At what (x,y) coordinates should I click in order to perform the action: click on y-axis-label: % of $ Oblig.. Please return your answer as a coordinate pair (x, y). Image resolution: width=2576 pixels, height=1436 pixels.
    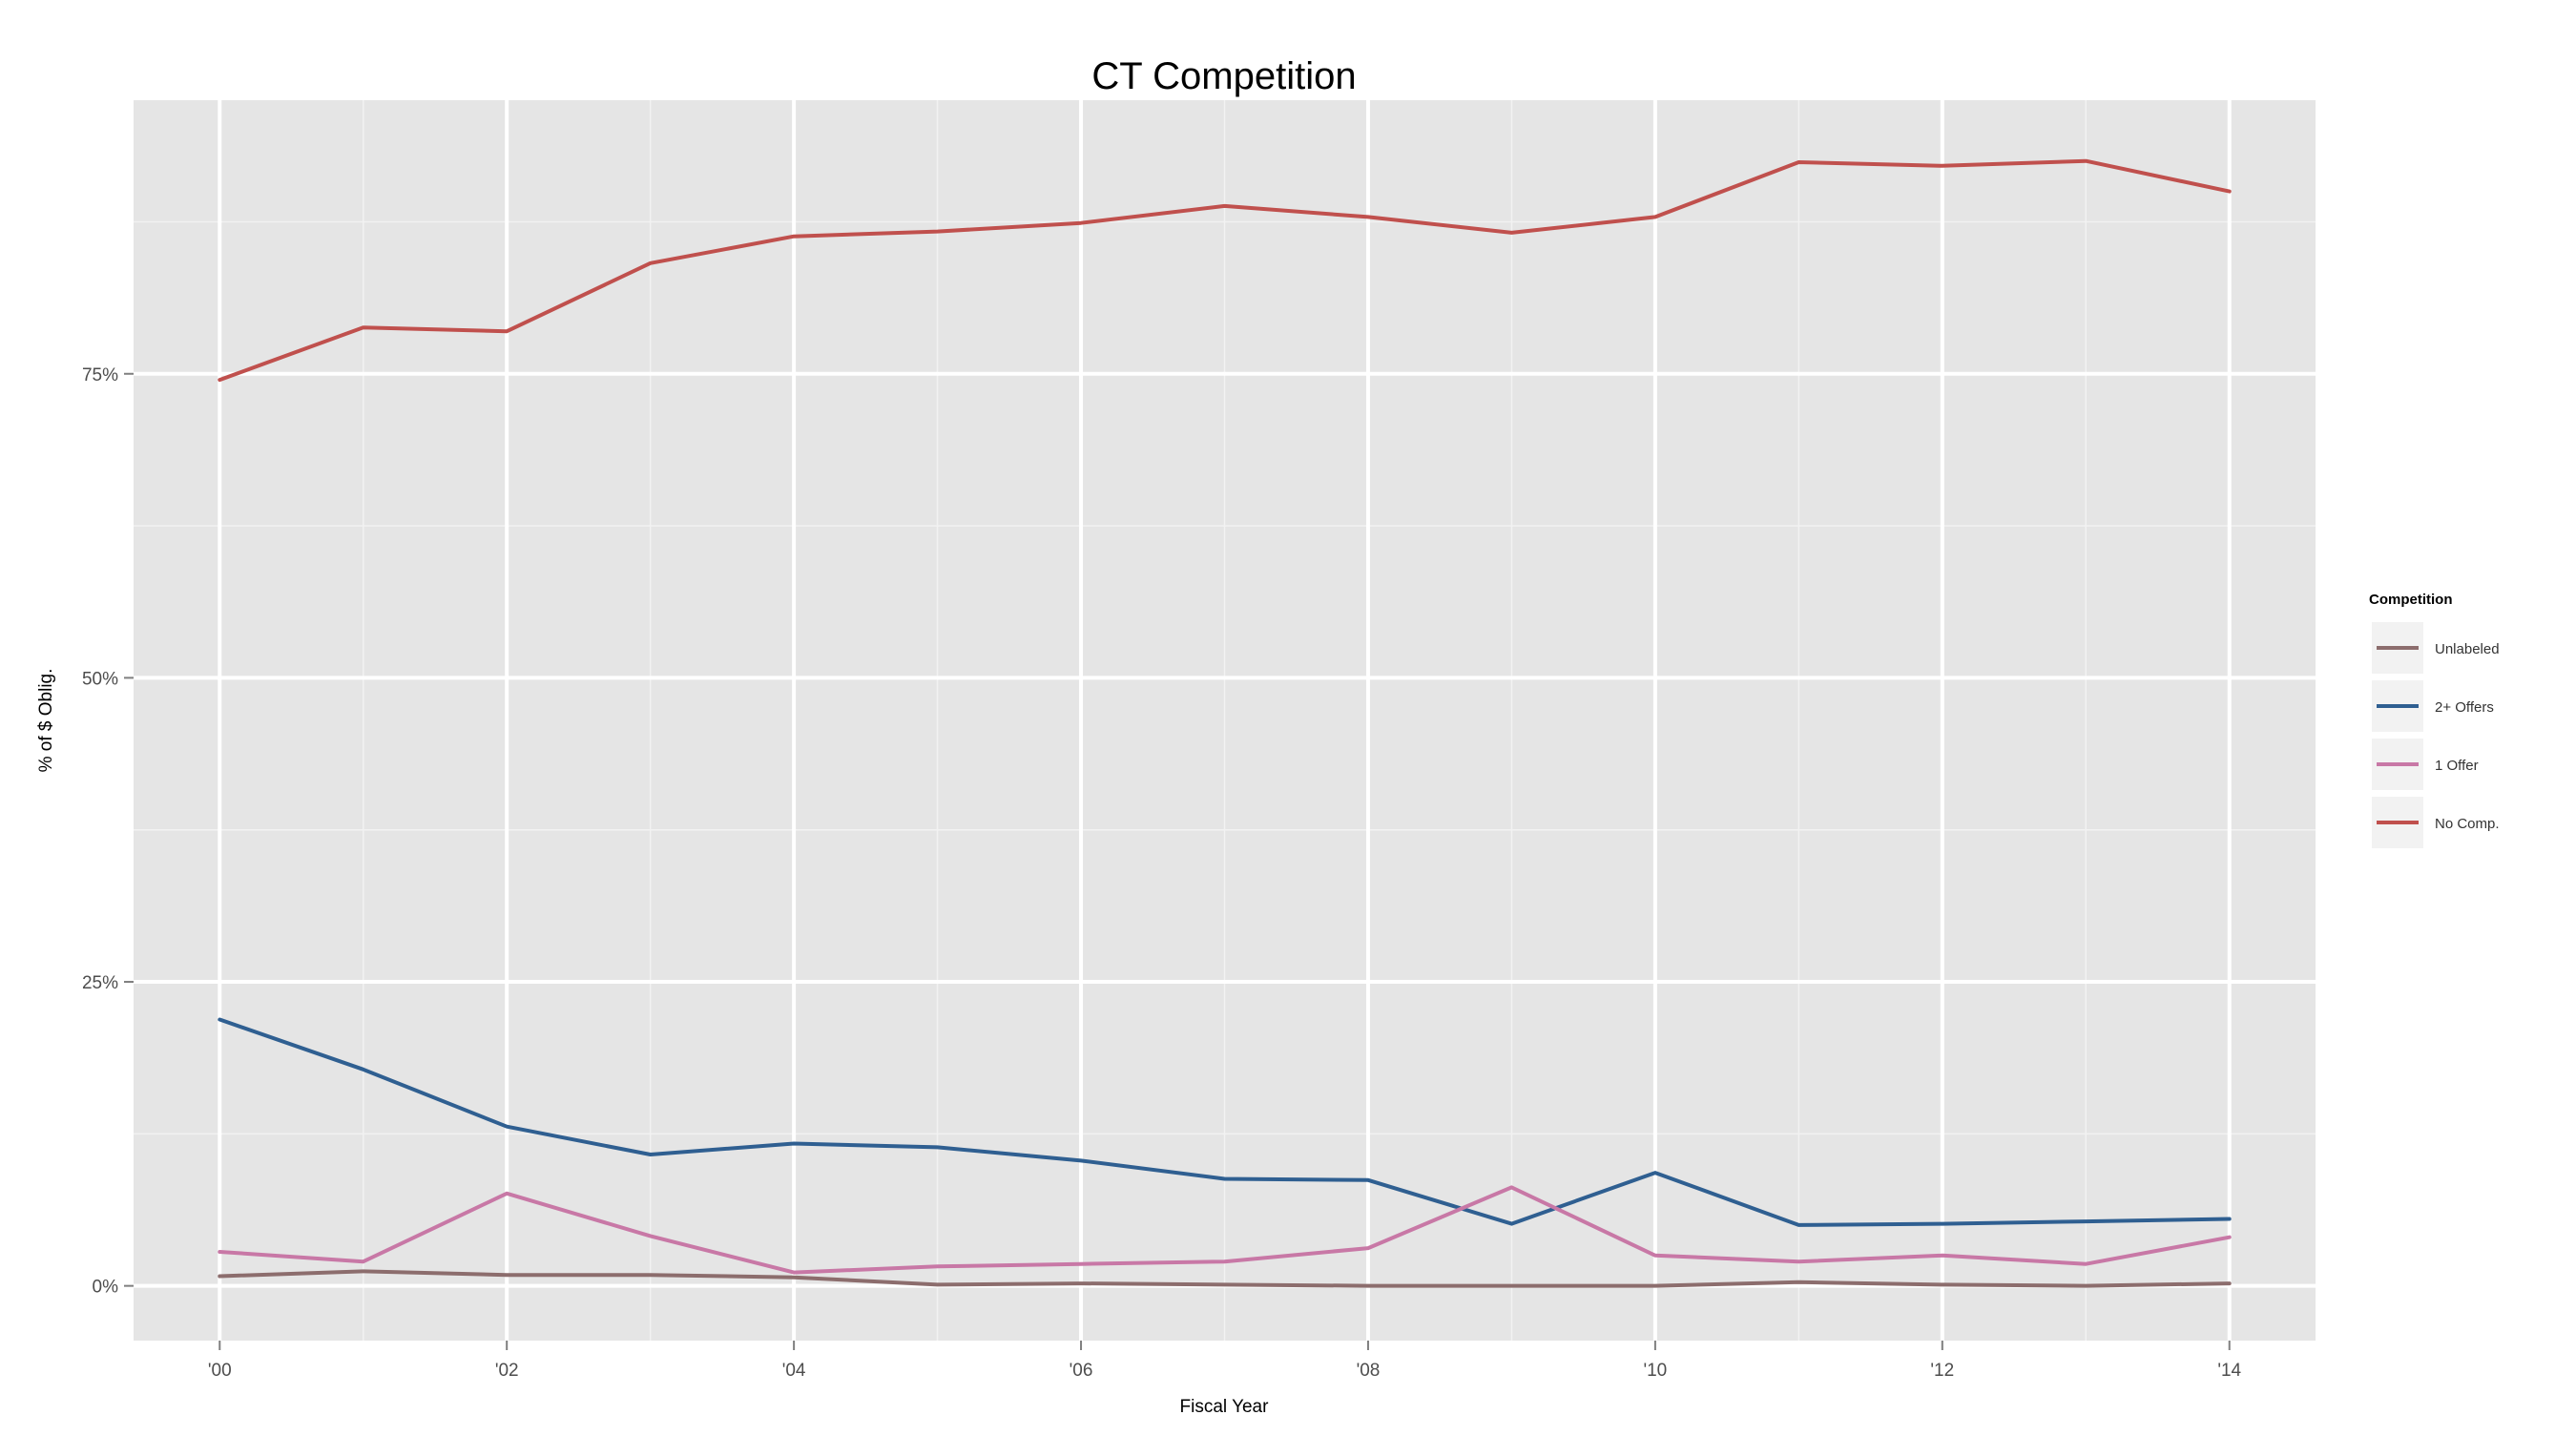
    Looking at the image, I should click on (46, 721).